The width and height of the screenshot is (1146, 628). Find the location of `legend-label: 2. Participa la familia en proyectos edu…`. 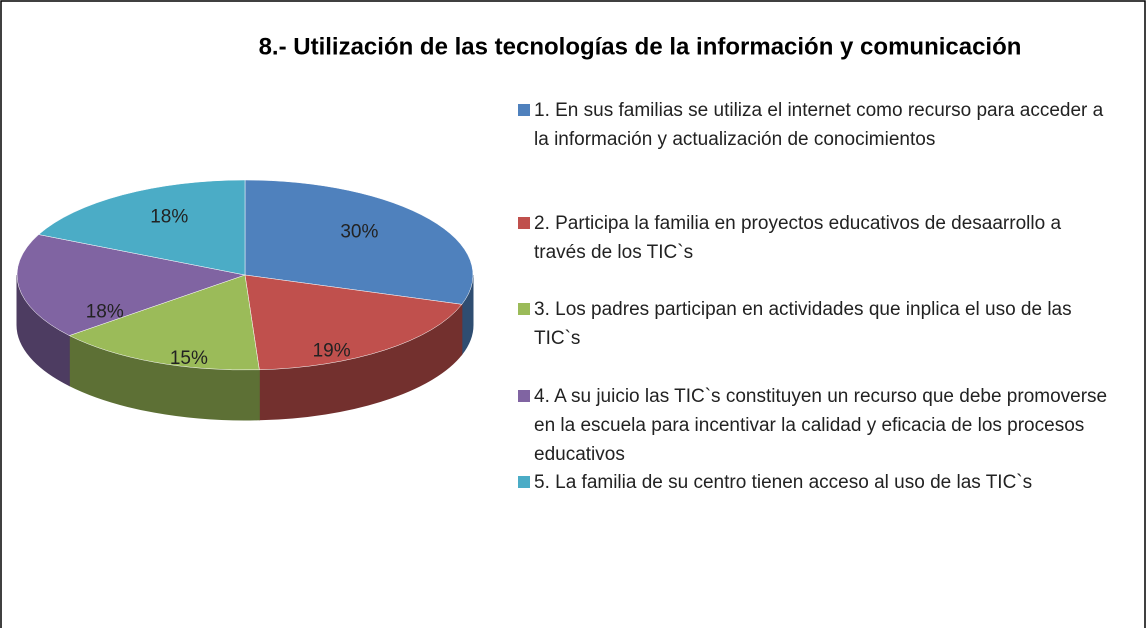

legend-label: 2. Participa la familia en proyectos edu… is located at coordinates (798, 238).